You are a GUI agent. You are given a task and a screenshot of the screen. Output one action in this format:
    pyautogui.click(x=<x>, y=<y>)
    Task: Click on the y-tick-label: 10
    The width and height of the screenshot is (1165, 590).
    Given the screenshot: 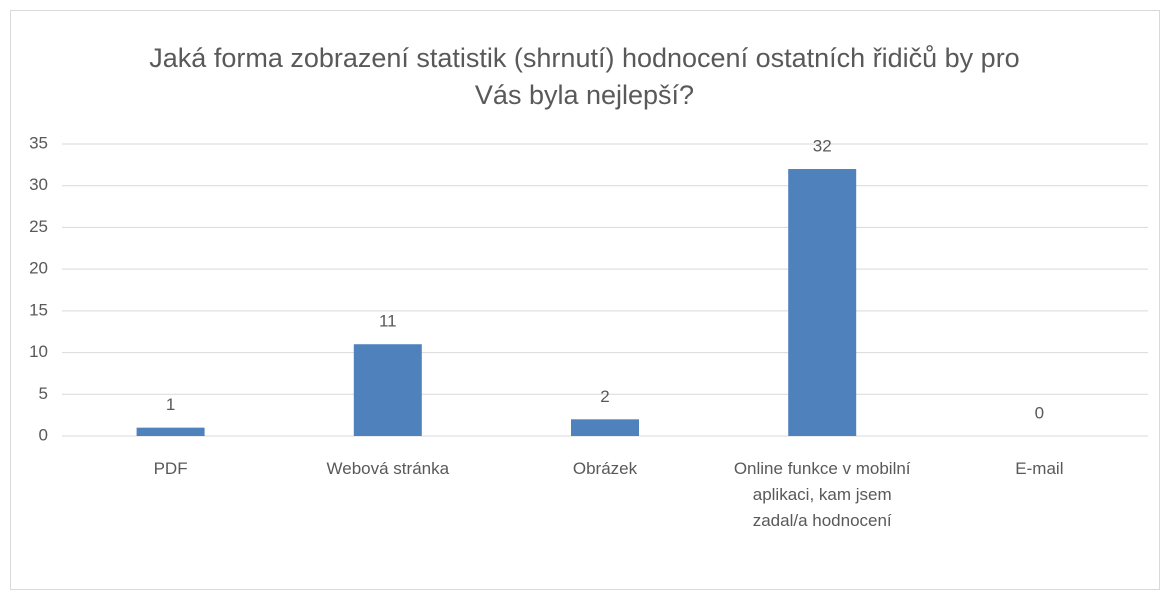 What is the action you would take?
    pyautogui.click(x=38, y=351)
    